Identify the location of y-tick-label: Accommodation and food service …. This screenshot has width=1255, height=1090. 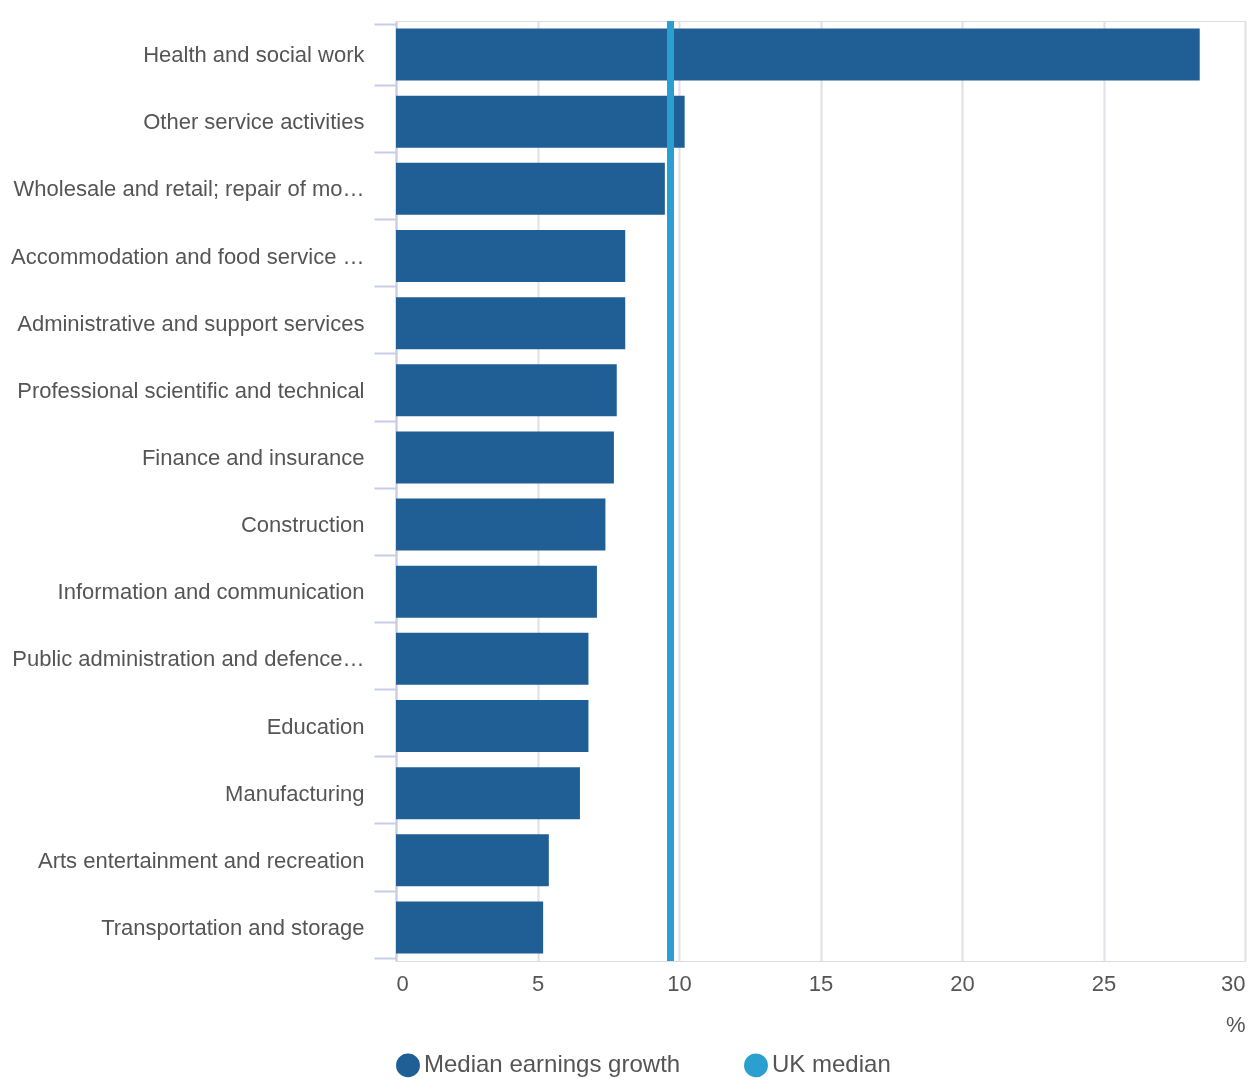
(188, 256).